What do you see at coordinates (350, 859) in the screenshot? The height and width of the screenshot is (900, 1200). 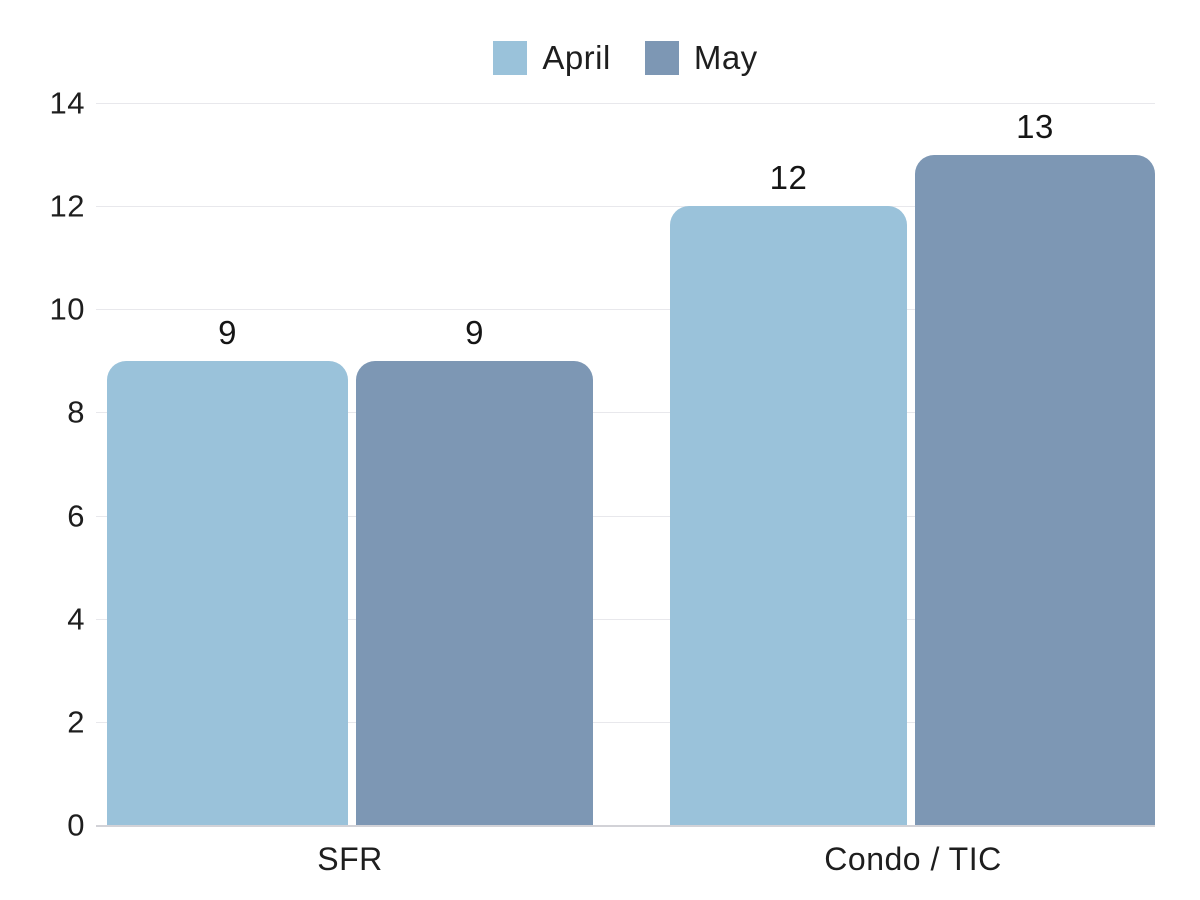 I see `x-category-label-sfr: SFR` at bounding box center [350, 859].